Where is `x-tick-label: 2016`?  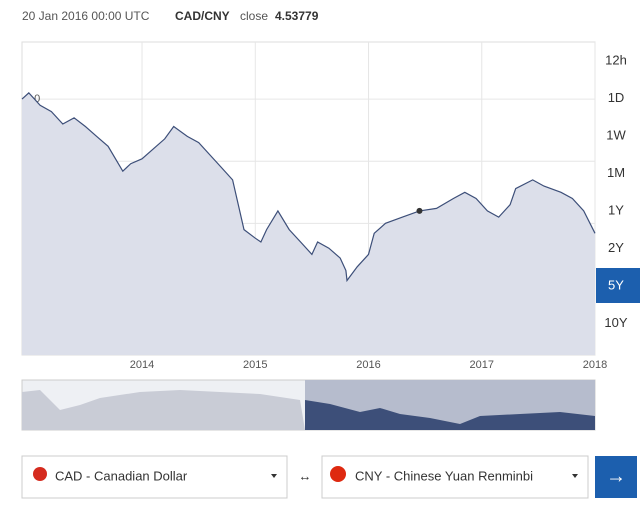 x-tick-label: 2016 is located at coordinates (368, 365).